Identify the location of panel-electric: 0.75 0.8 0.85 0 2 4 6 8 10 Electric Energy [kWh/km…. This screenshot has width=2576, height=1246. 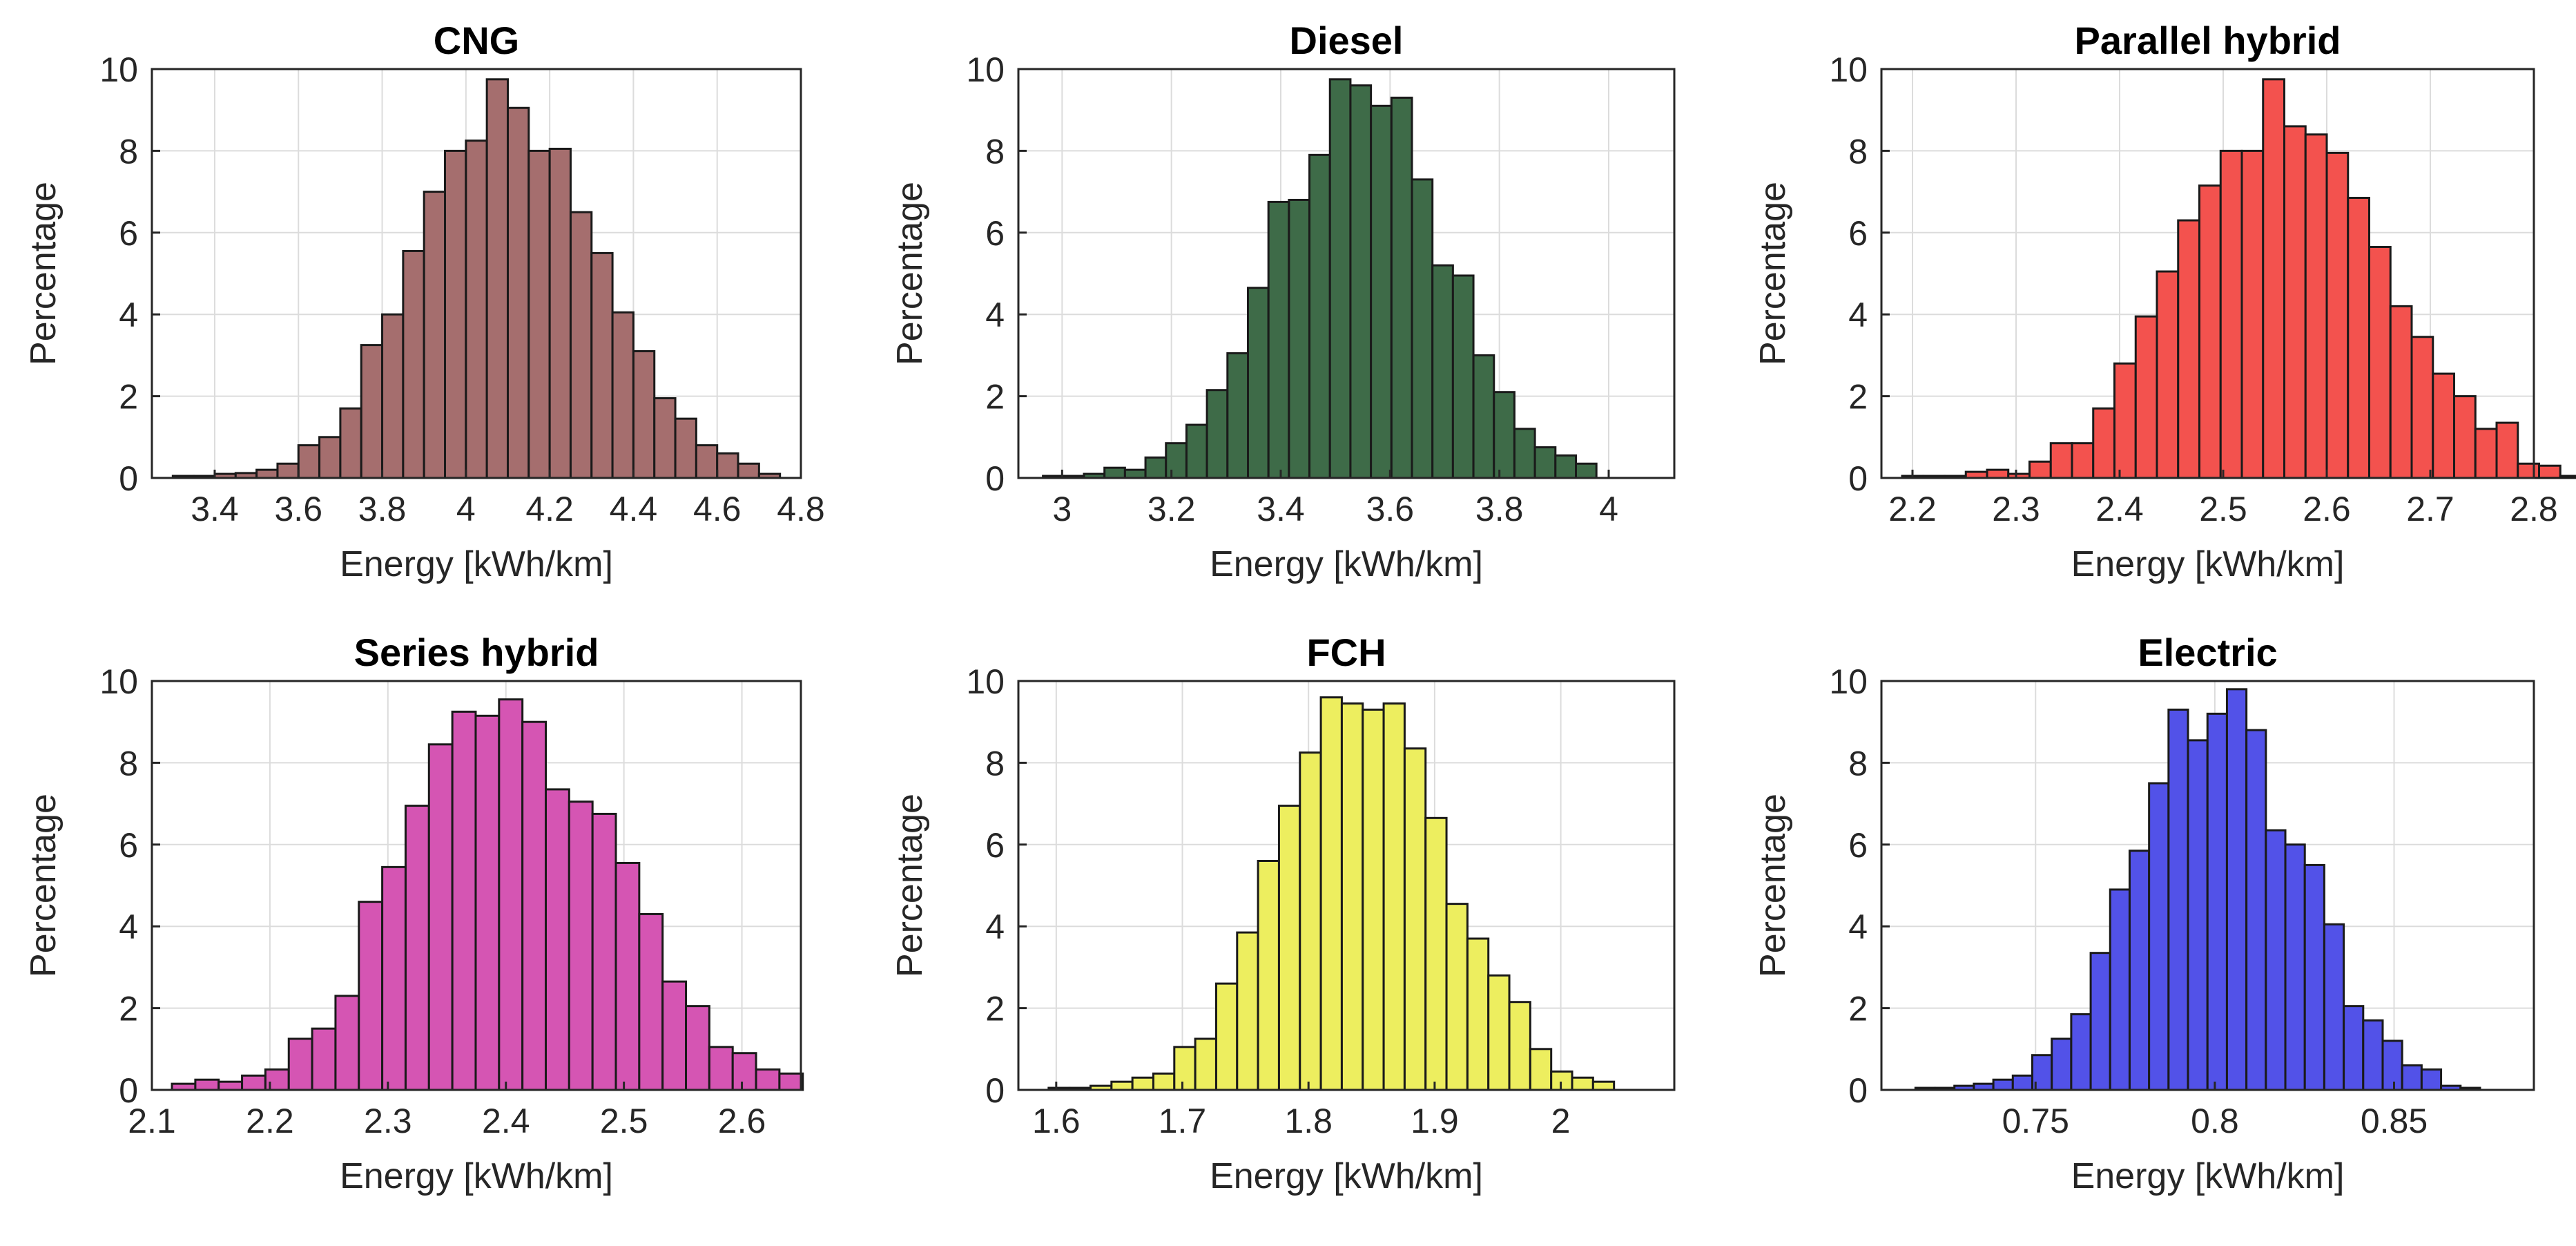
(2144, 913).